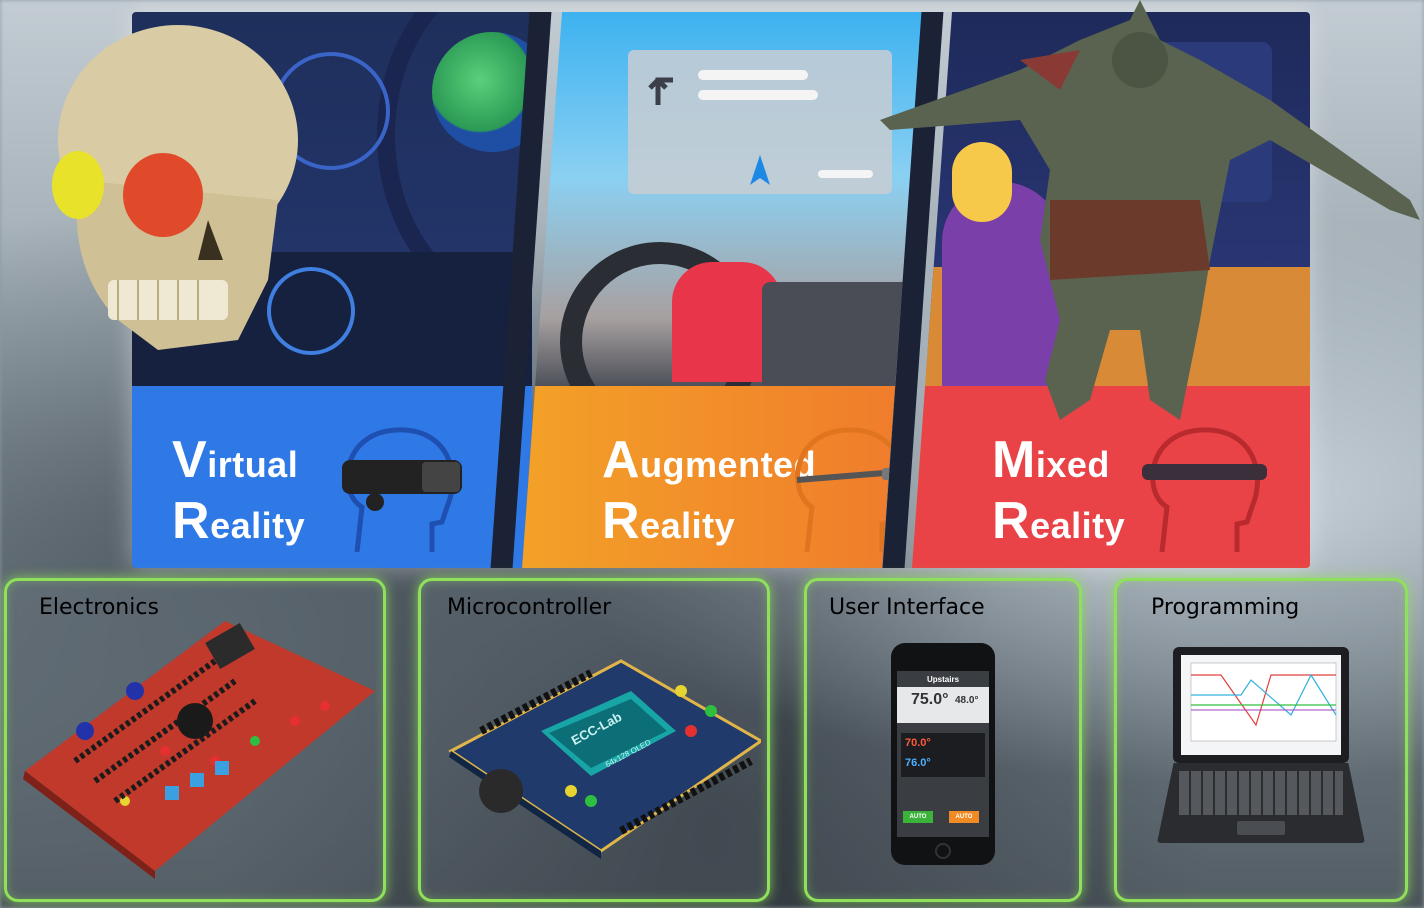  What do you see at coordinates (1225, 607) in the screenshot?
I see `card-label-programming: Programming` at bounding box center [1225, 607].